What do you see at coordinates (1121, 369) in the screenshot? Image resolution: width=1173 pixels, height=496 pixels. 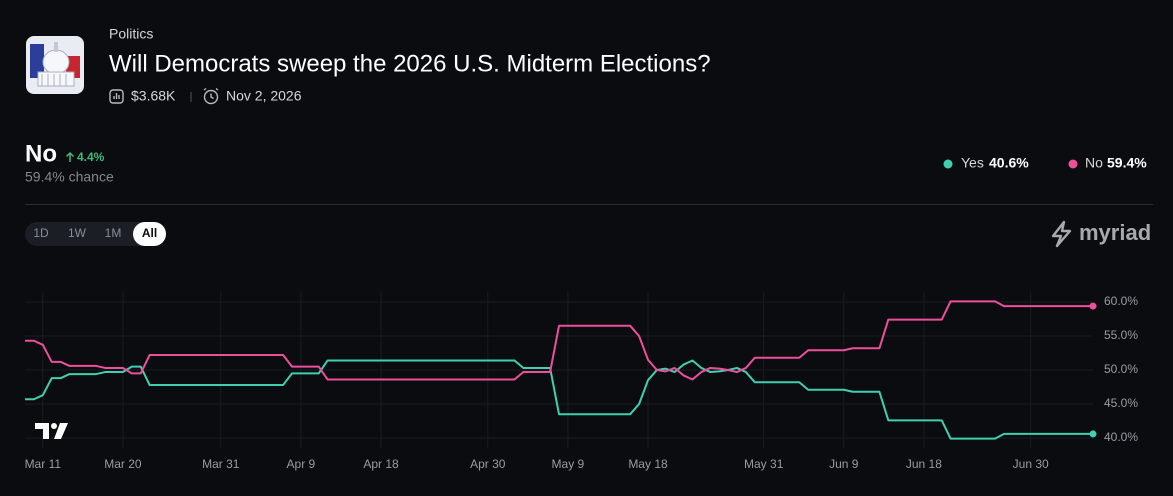 I see `y-tick-label: 50.0%` at bounding box center [1121, 369].